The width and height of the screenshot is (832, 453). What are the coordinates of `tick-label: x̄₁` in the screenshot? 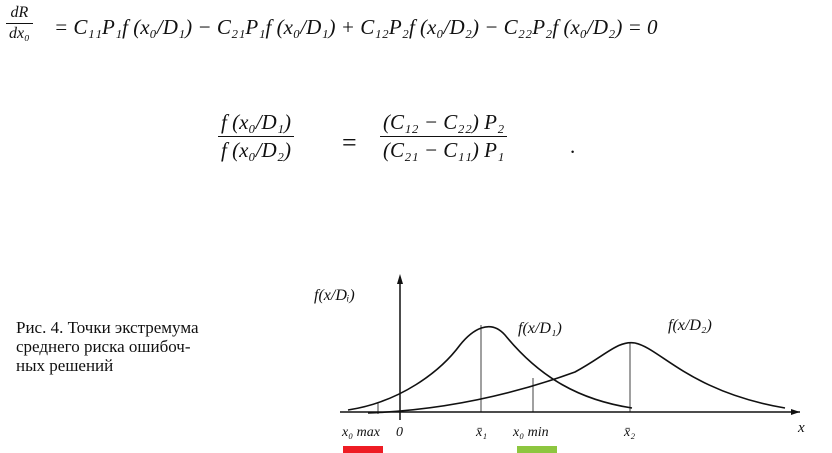 It's located at (481, 432).